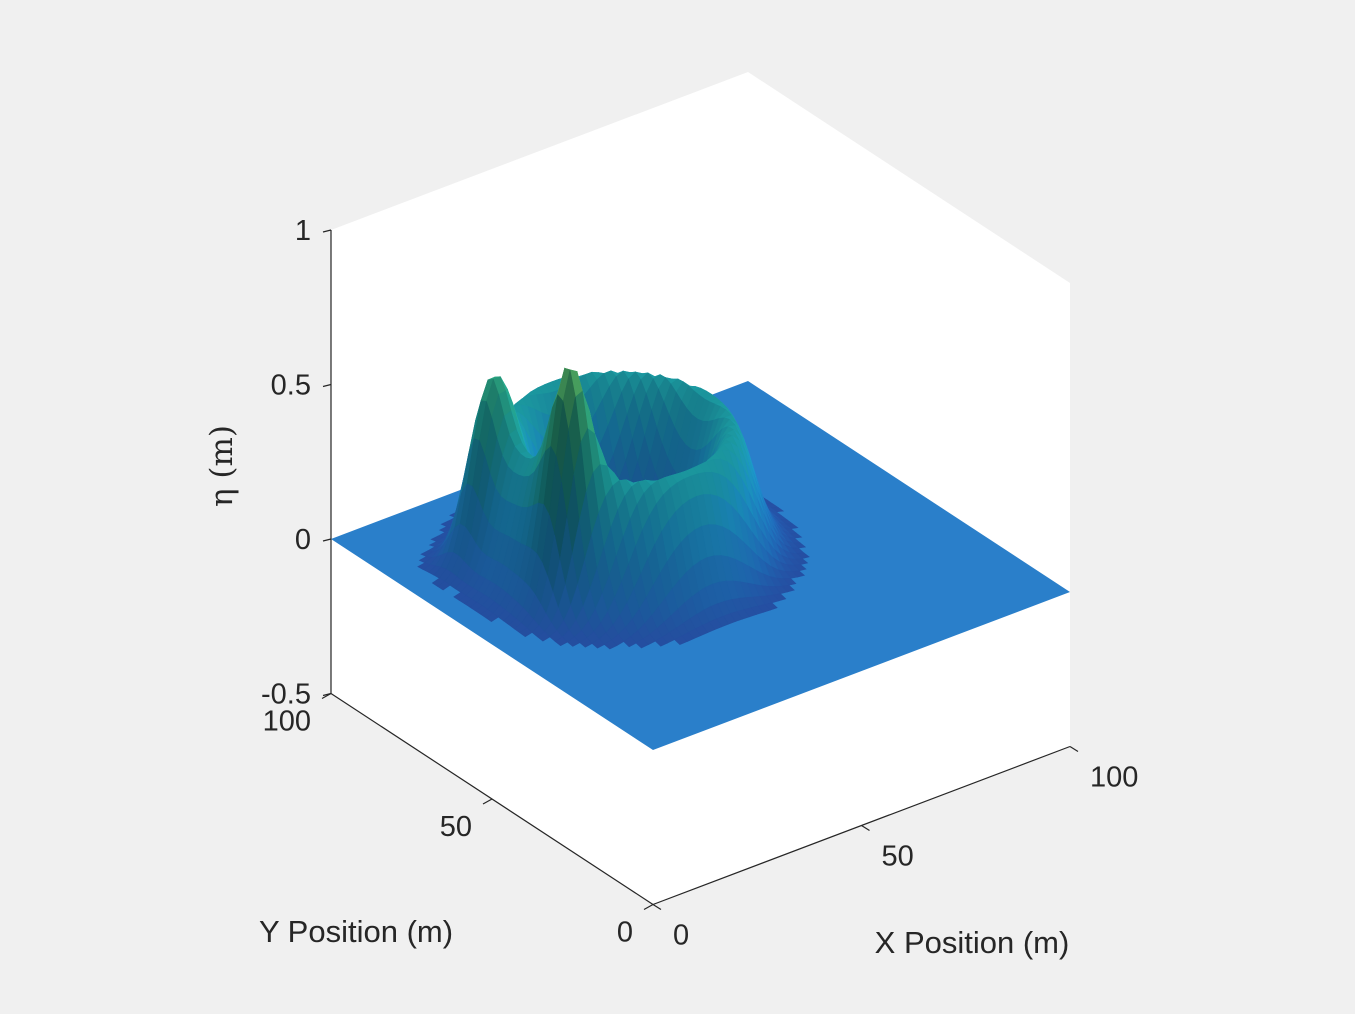 This screenshot has height=1014, width=1355. Describe the element at coordinates (625, 933) in the screenshot. I see `y-tick-label: 0` at that location.